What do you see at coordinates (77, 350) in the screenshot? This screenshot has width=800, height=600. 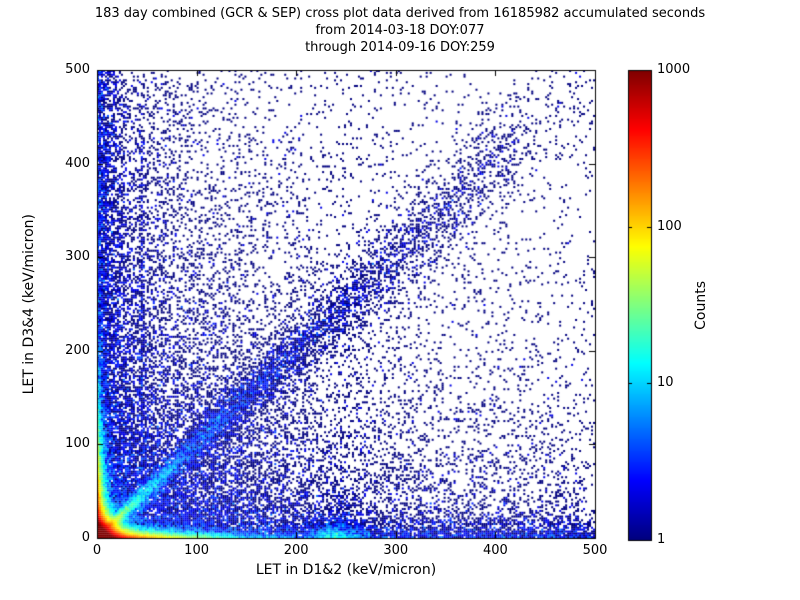 I see `y-tick-label: 200` at bounding box center [77, 350].